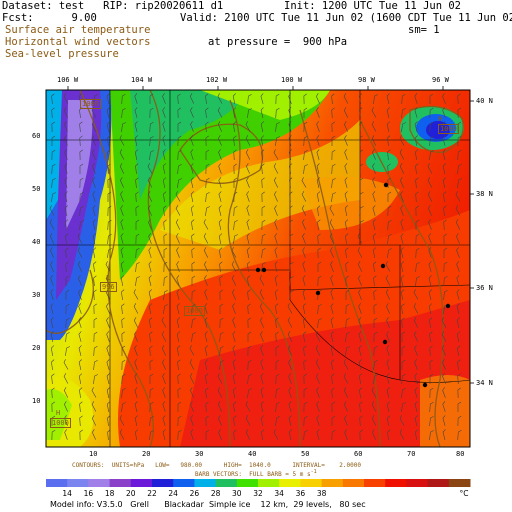 The width and height of the screenshot is (512, 512). I want to click on lon-96w: 96 W, so click(440, 80).